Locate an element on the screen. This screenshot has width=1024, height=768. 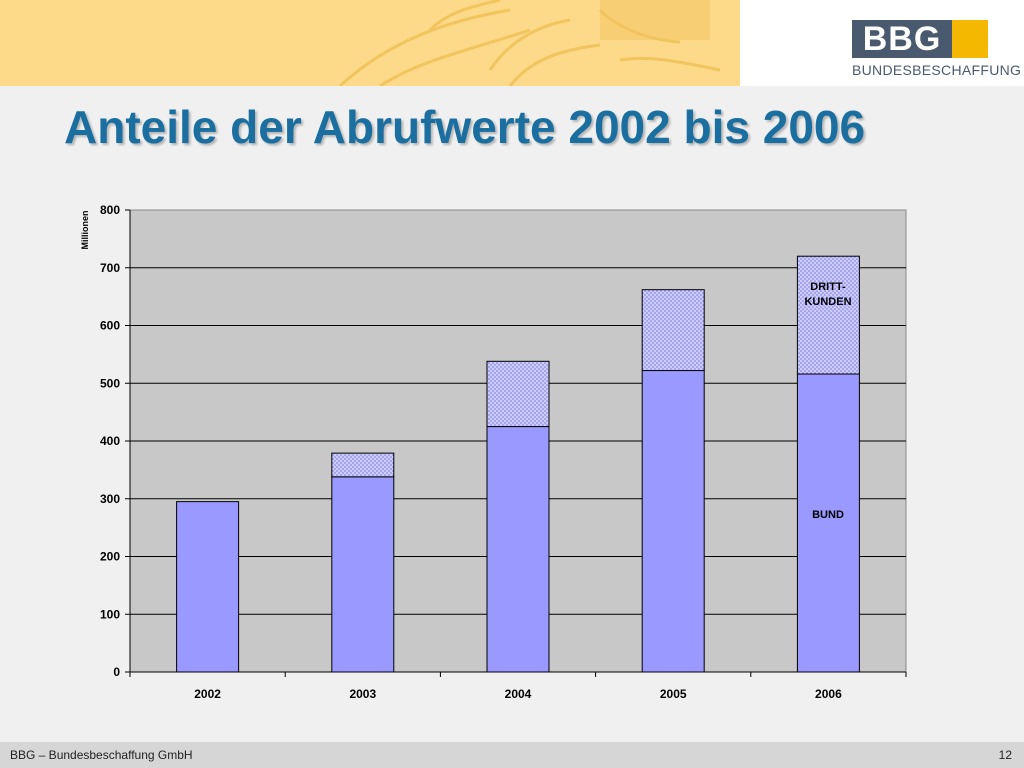
bar-dritt-kunden-2004 is located at coordinates (518, 394).